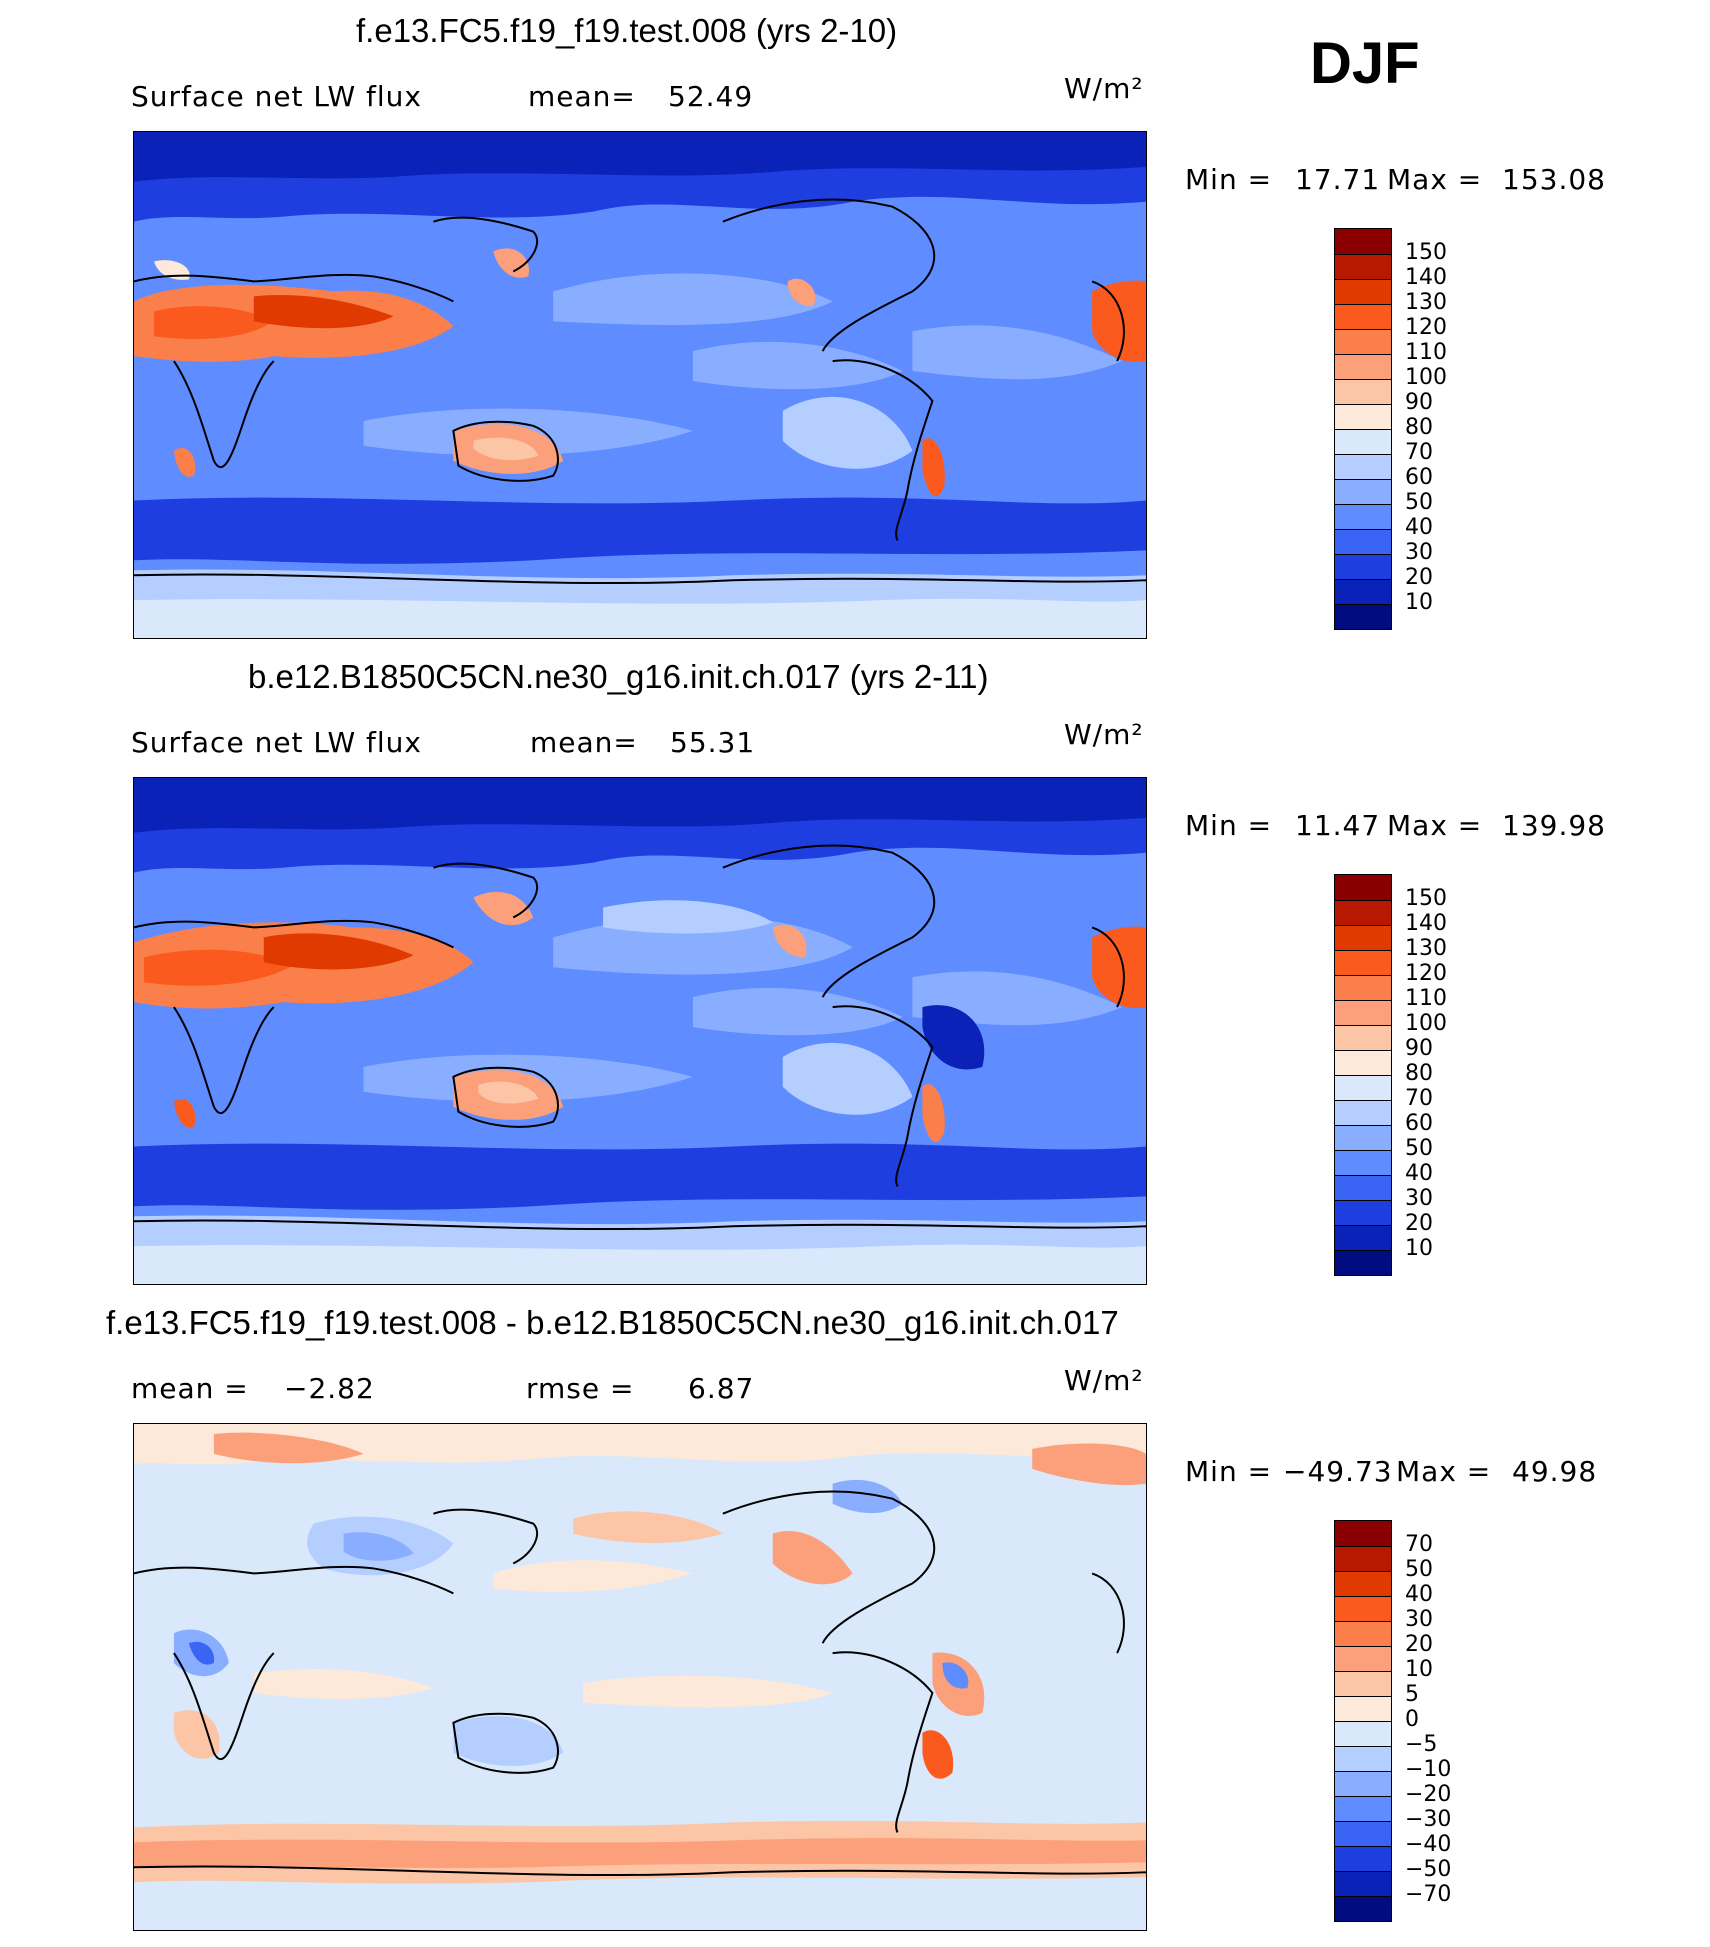 This screenshot has height=1947, width=1710. What do you see at coordinates (1554, 179) in the screenshot?
I see `panel-1-max-value: 153.08` at bounding box center [1554, 179].